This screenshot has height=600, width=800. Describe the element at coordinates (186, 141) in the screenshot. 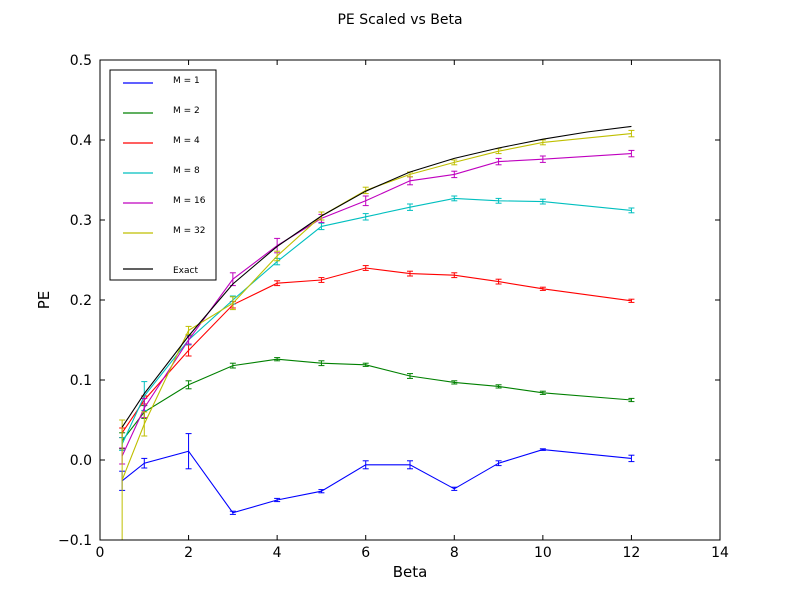

I see `legend-label: M = 4` at that location.